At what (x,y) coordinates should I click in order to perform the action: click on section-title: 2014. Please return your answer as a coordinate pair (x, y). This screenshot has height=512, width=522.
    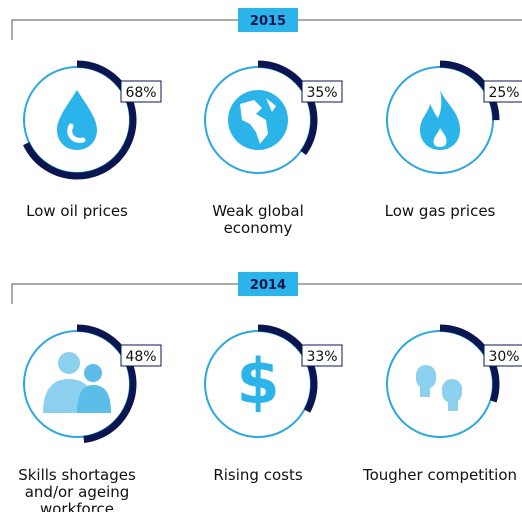
    Looking at the image, I should click on (268, 285).